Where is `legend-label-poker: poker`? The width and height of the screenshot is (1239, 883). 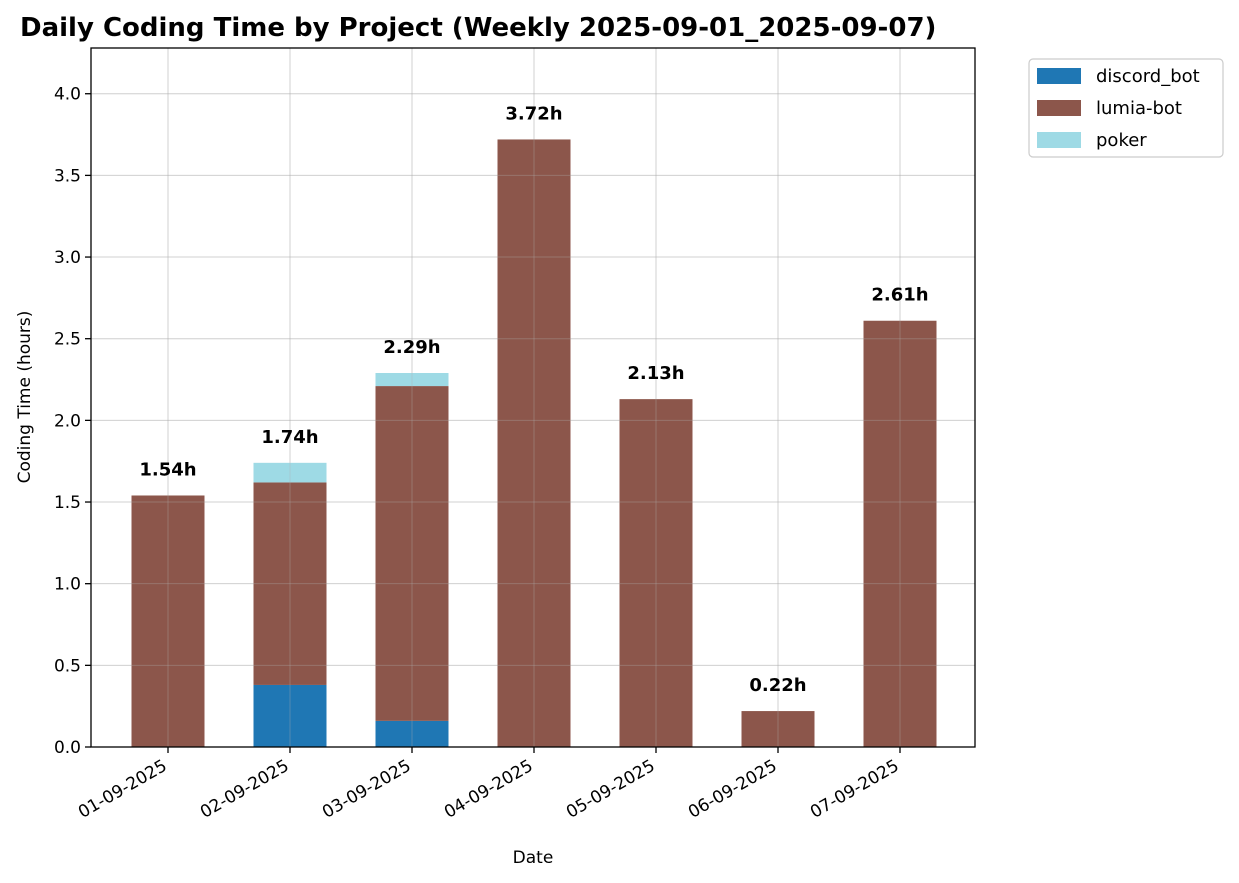 legend-label-poker: poker is located at coordinates (1121, 140).